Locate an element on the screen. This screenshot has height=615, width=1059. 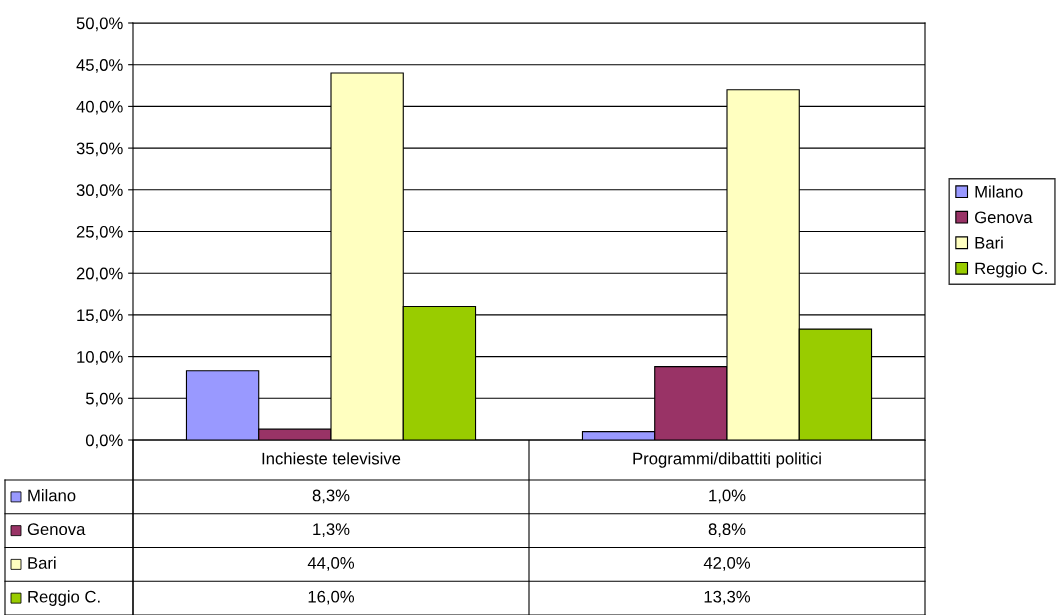
y-tick-label: 35,0% is located at coordinates (99, 149).